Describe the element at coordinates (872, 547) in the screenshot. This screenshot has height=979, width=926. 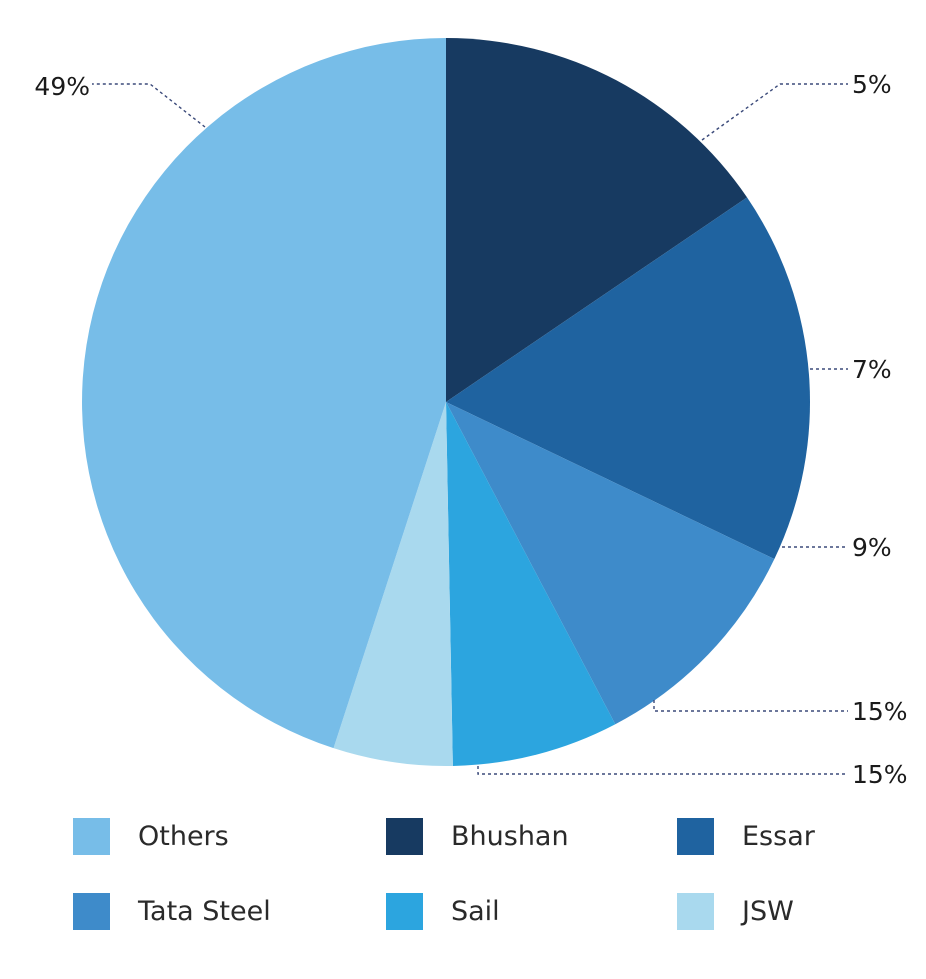
I see `data-label-tata-steel: 9%` at that location.